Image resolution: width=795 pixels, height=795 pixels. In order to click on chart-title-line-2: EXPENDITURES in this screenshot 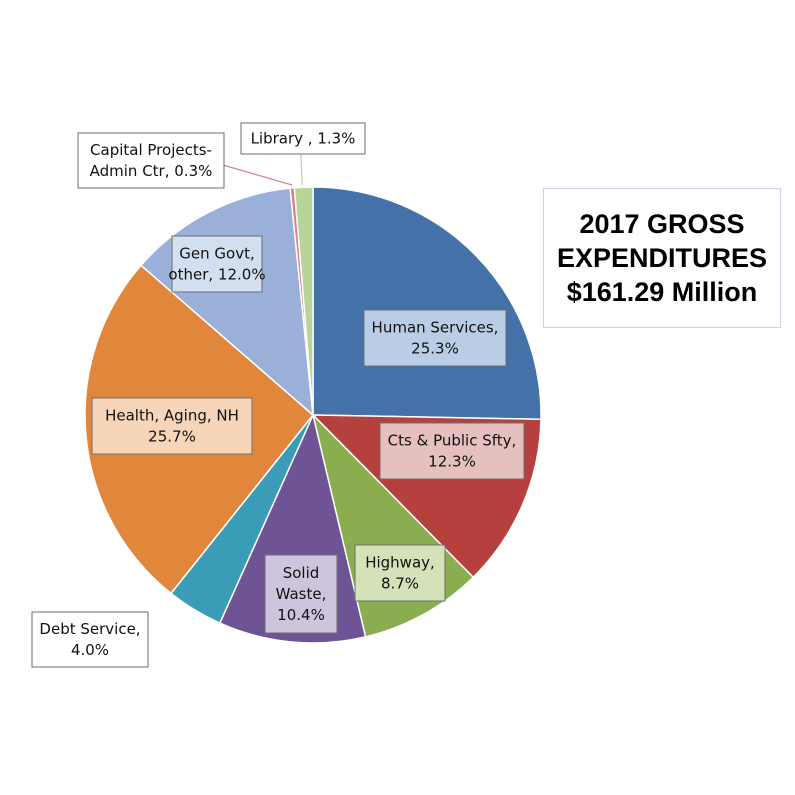, I will do `click(662, 258)`.